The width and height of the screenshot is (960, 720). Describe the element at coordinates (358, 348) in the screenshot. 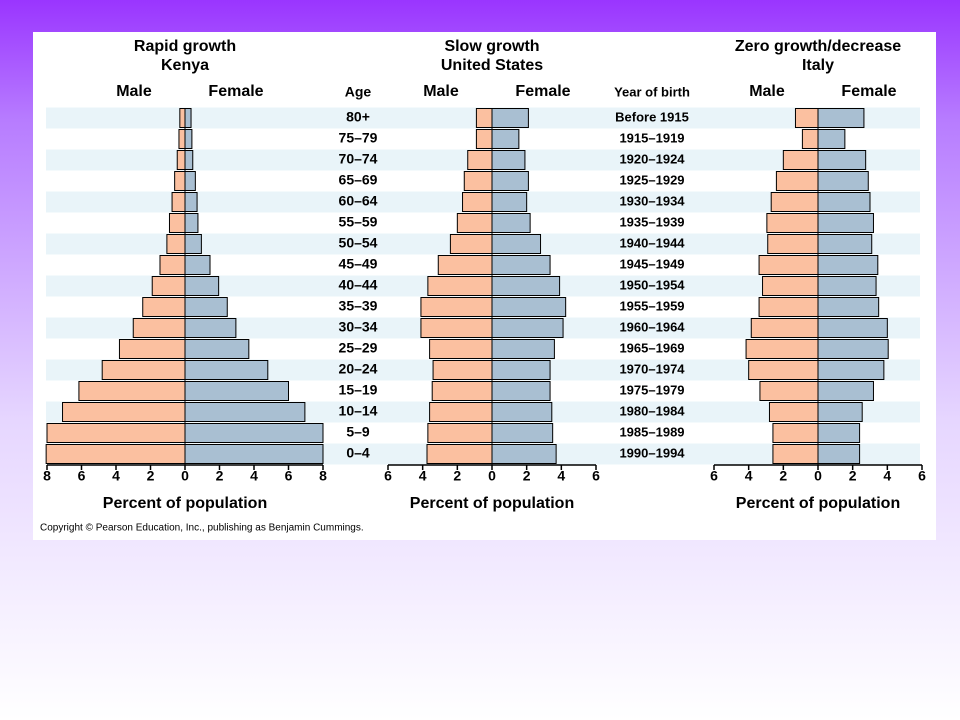

I see `age-label: 25–29` at that location.